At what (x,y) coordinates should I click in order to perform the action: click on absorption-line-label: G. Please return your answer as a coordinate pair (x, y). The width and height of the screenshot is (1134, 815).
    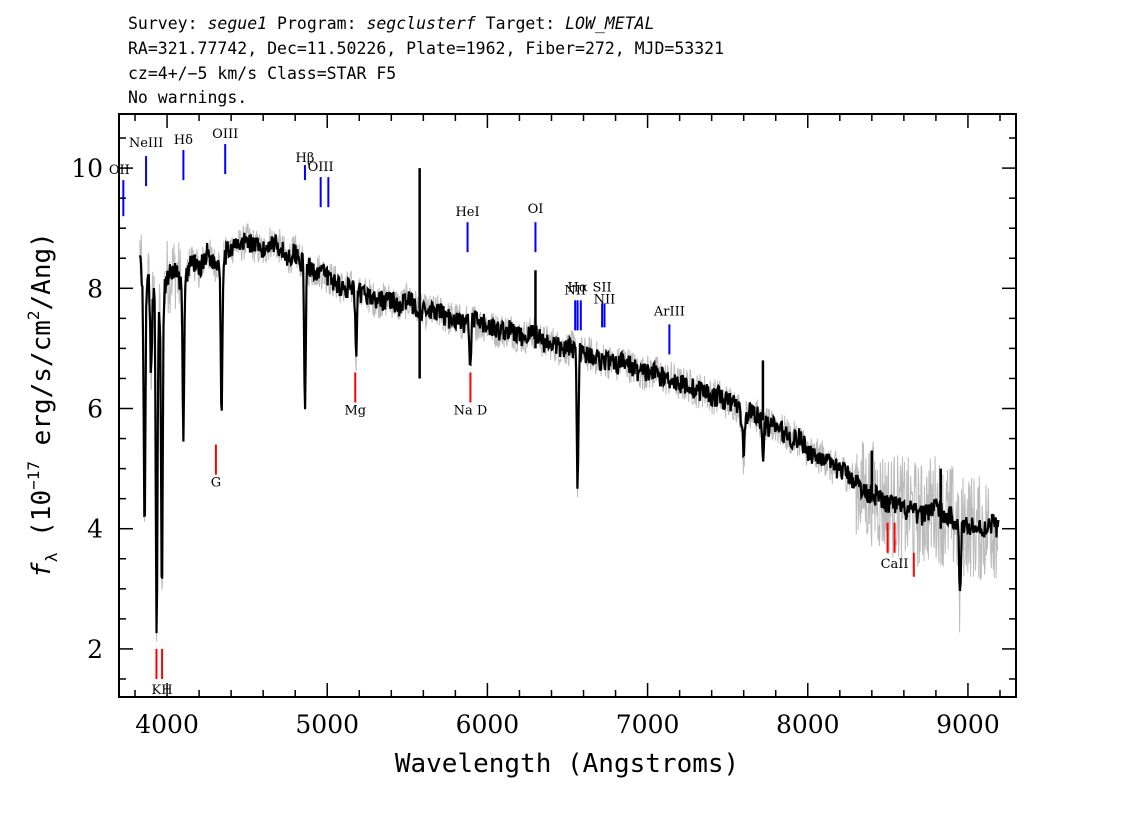
    Looking at the image, I should click on (216, 483).